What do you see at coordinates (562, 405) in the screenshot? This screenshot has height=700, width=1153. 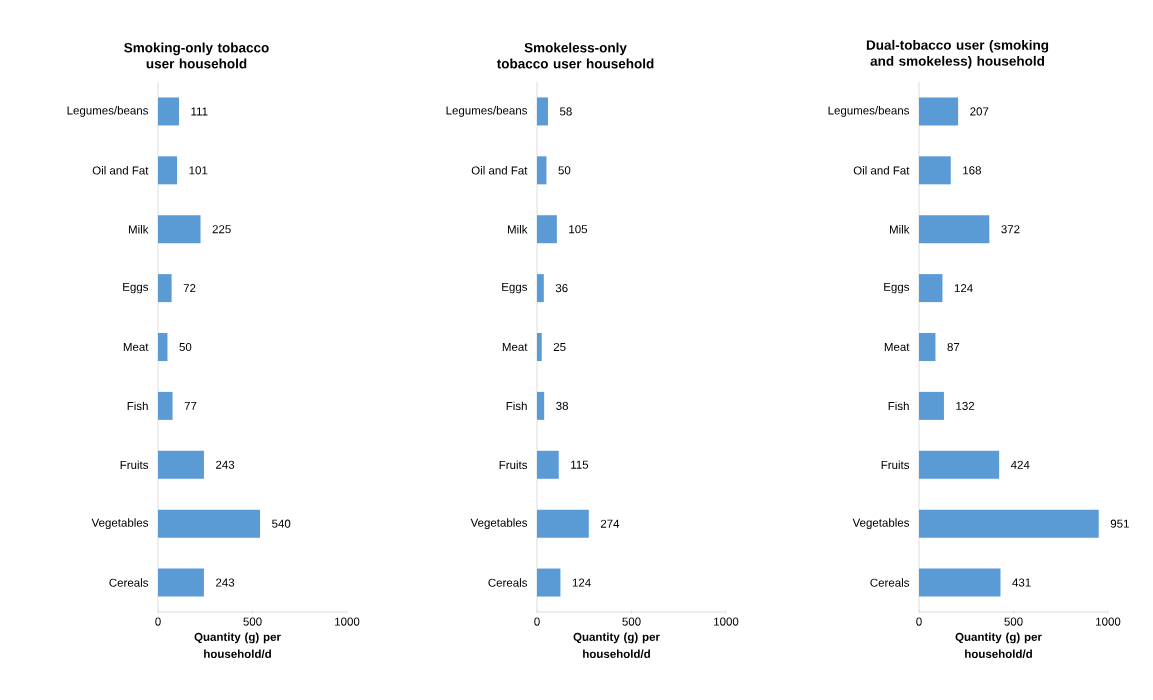 I see `data-label: 38` at bounding box center [562, 405].